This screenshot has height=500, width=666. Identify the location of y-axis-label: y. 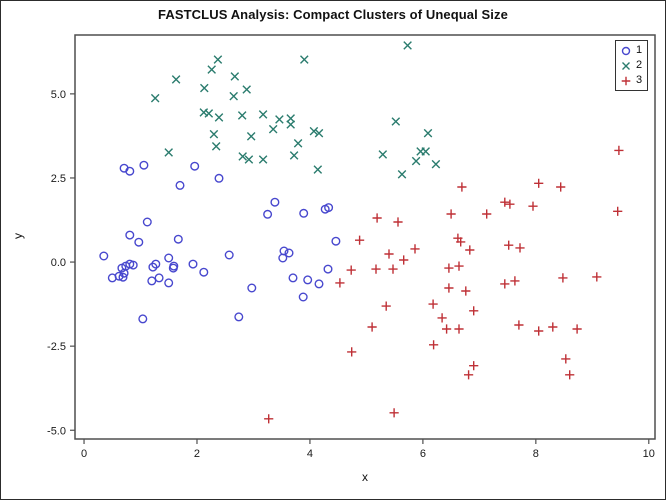
(18, 236).